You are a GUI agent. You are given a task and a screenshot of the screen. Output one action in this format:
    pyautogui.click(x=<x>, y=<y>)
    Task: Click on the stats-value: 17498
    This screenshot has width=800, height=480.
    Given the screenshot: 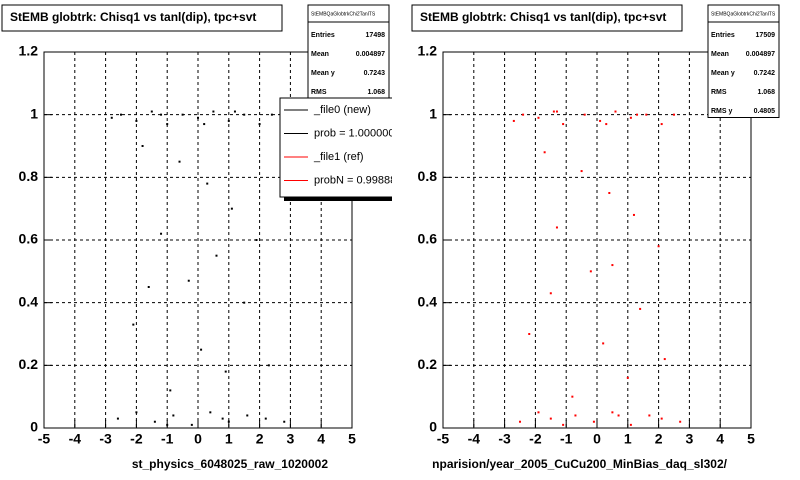 What is the action you would take?
    pyautogui.click(x=376, y=35)
    